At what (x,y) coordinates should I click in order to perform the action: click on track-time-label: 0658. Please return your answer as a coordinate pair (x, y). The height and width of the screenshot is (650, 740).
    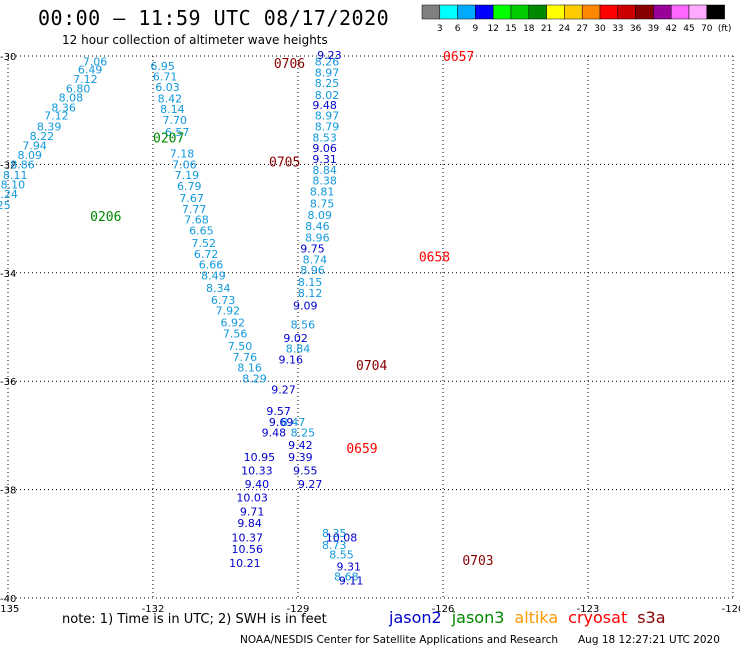
    Looking at the image, I should click on (434, 258).